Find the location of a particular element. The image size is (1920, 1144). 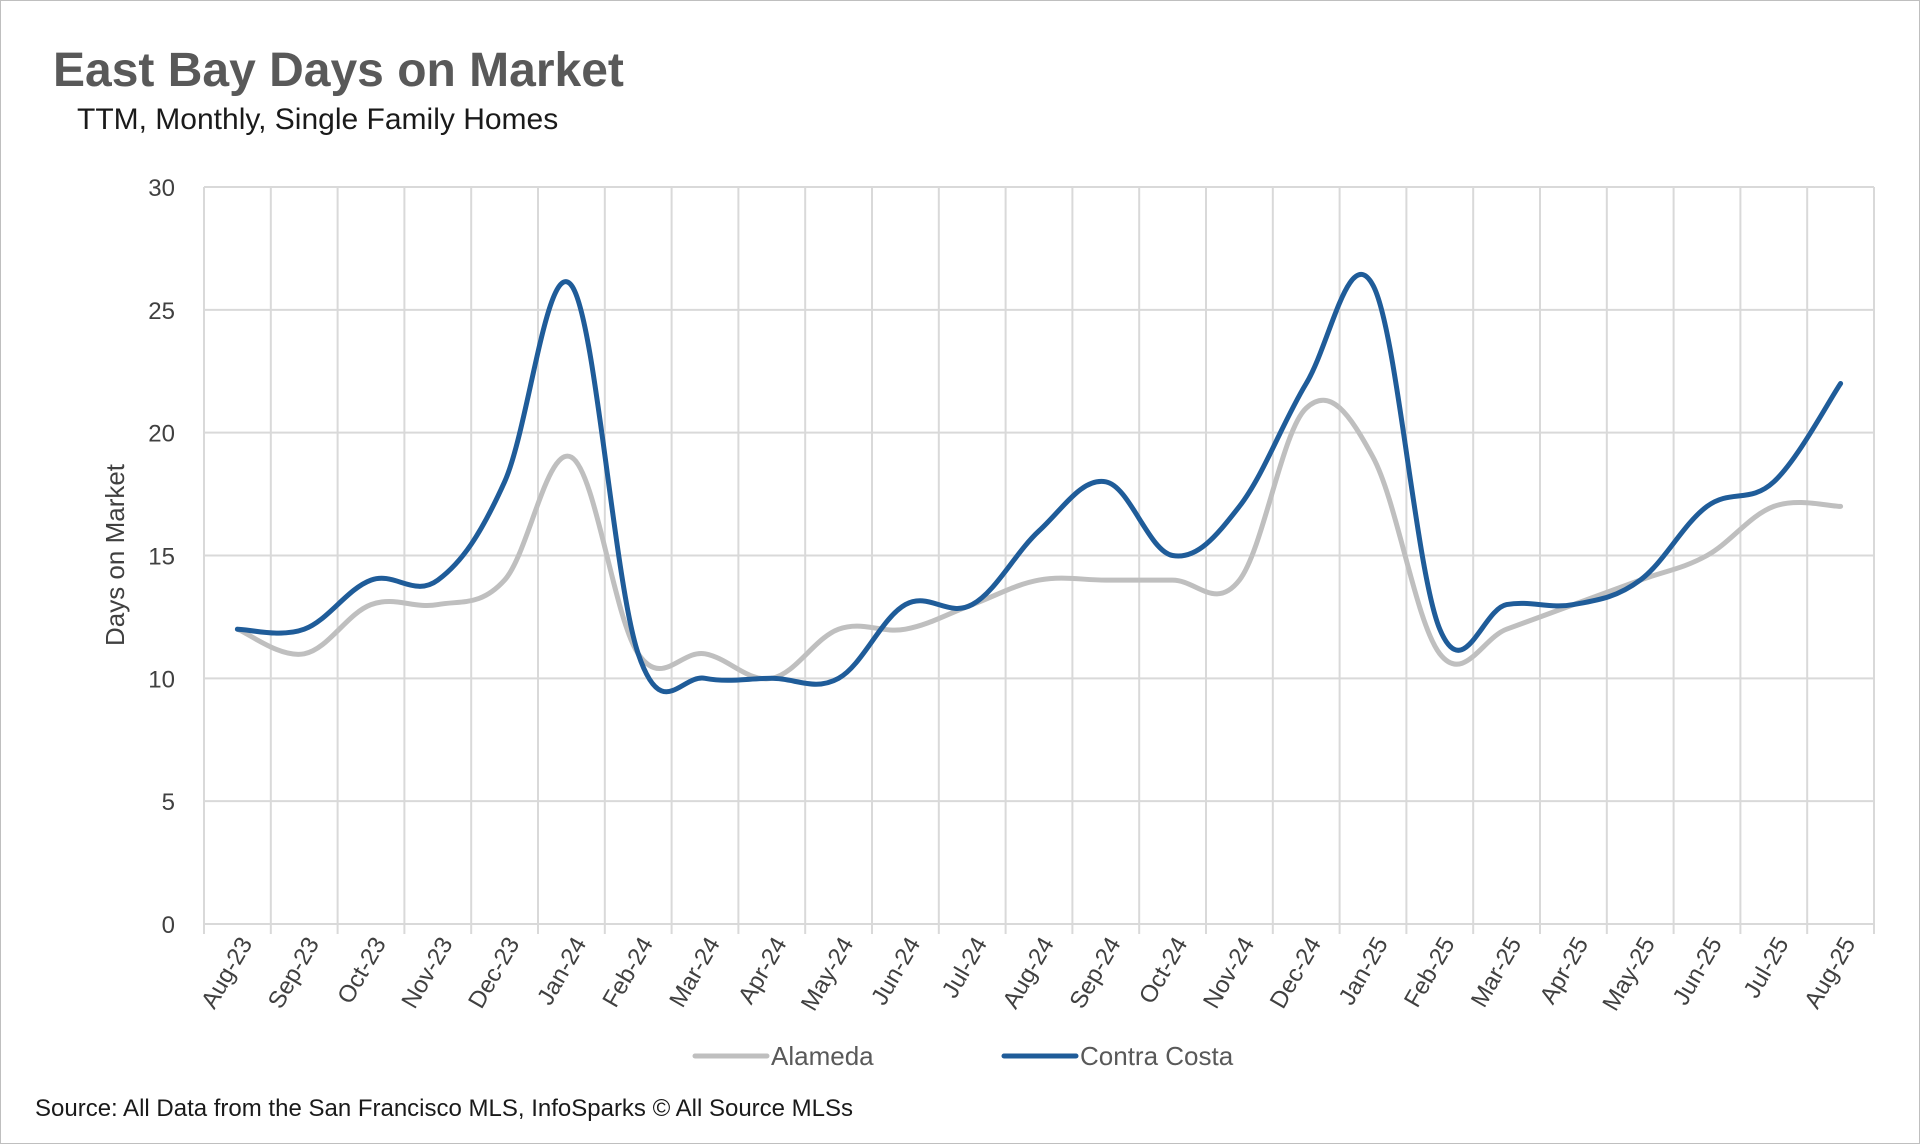

x-tick-label: Apr-24 is located at coordinates (762, 971).